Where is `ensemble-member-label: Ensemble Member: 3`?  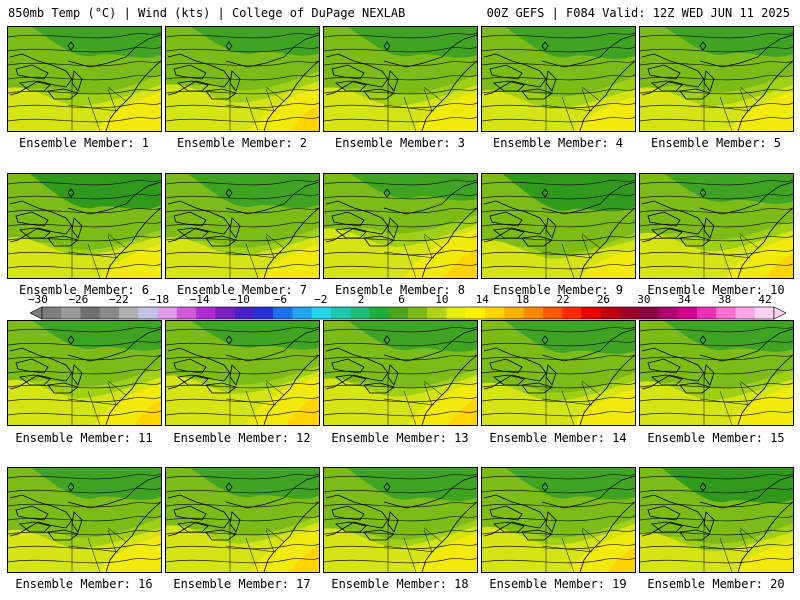
ensemble-member-label: Ensemble Member: 3 is located at coordinates (400, 143).